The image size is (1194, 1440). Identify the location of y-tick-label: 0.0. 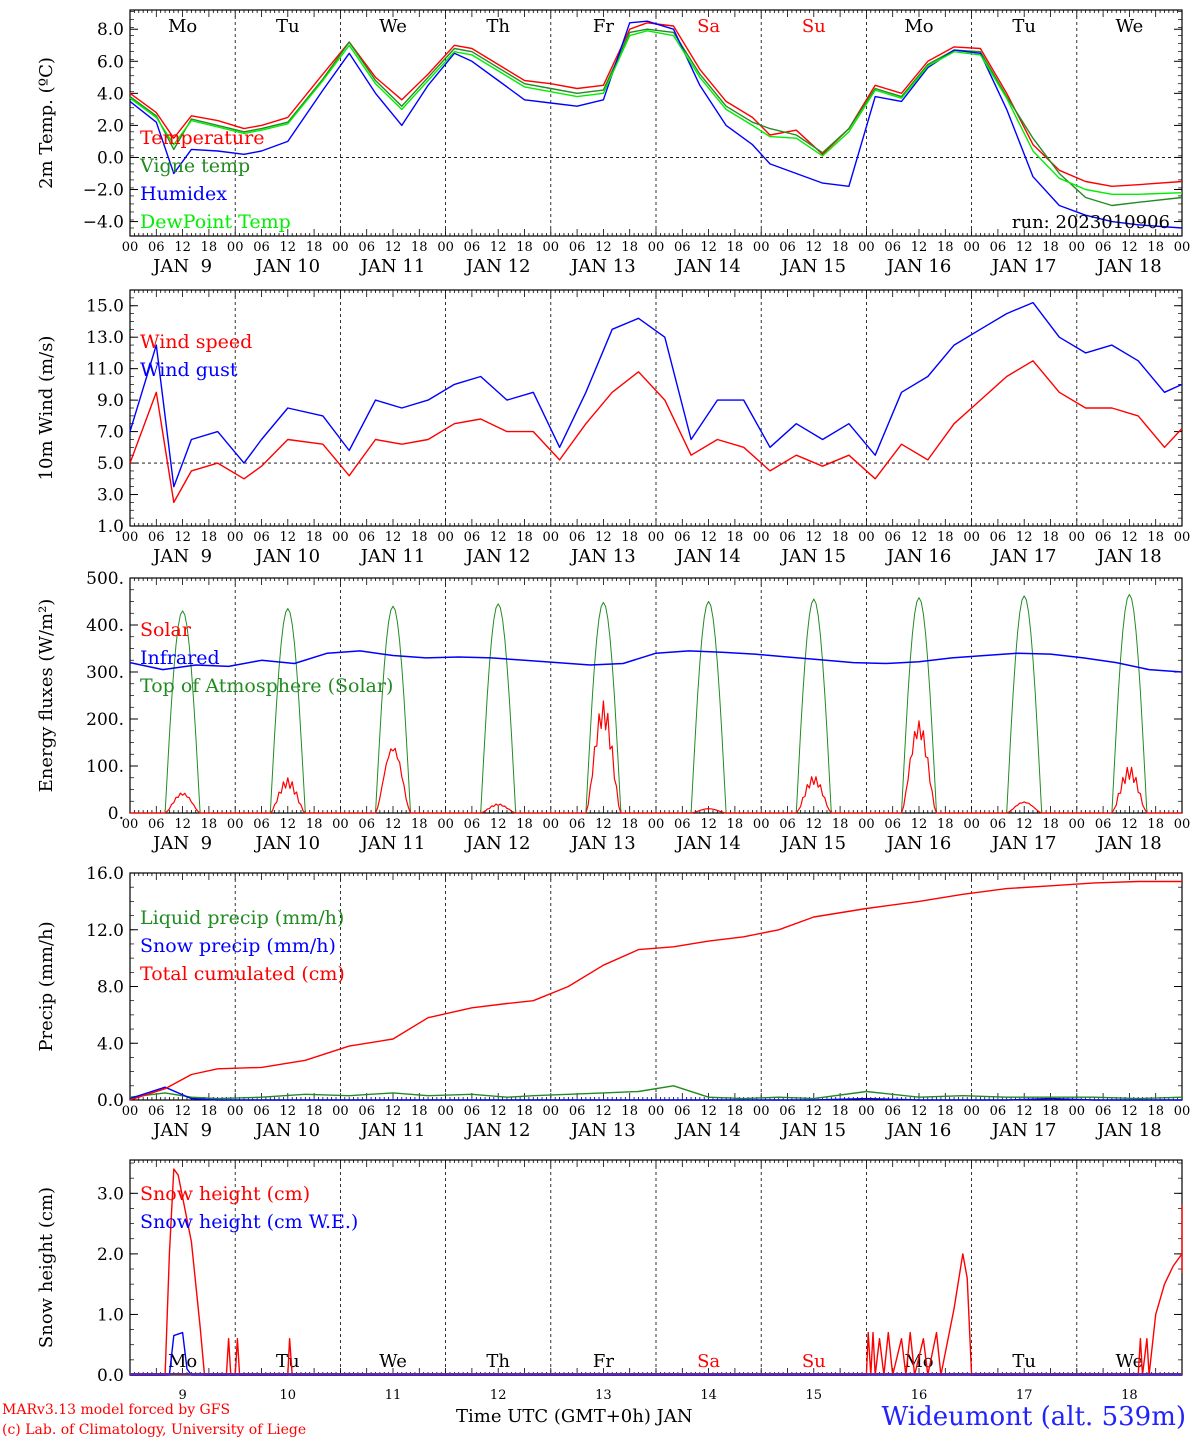
(110, 1101).